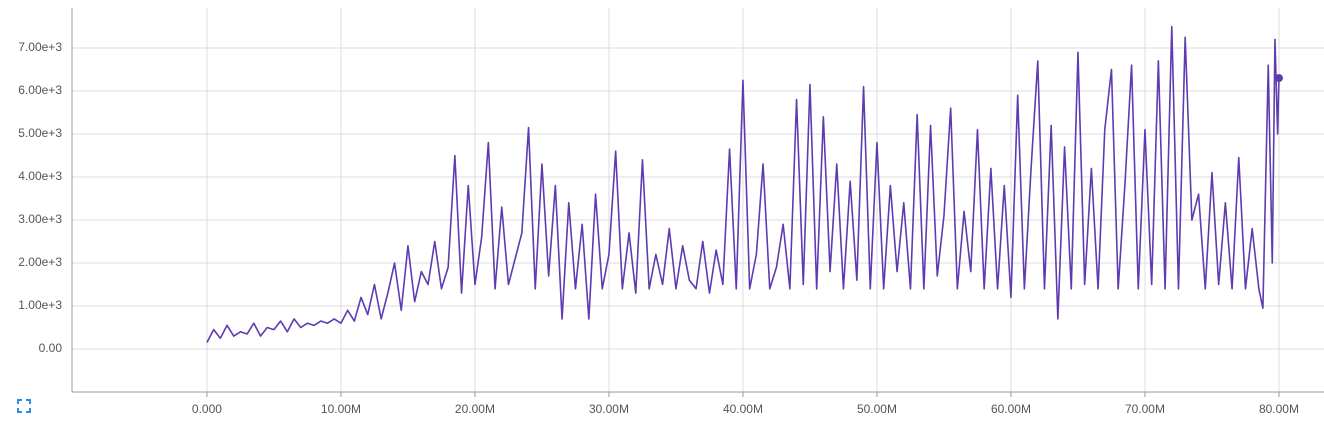  I want to click on fit-icon-path, so click(24, 406).